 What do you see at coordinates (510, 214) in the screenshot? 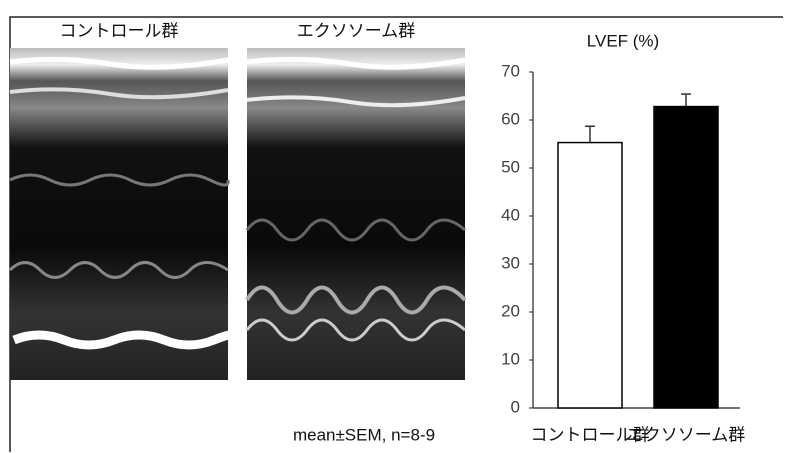
I see `y-tick-label: 40` at bounding box center [510, 214].